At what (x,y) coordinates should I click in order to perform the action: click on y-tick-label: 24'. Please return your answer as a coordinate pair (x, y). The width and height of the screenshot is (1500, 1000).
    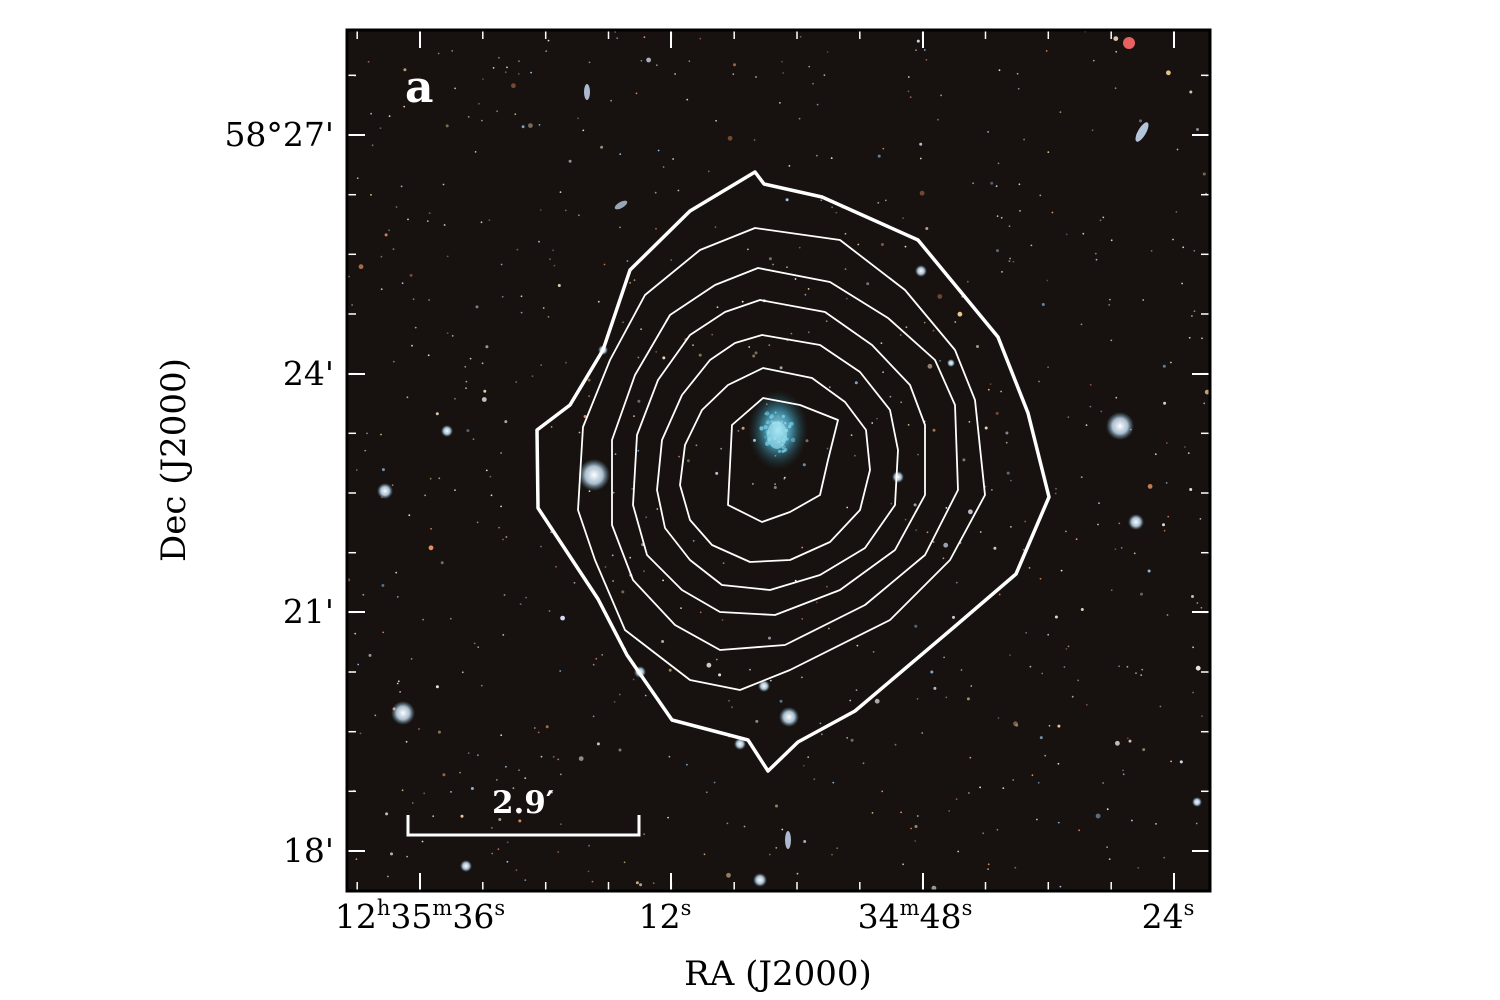
    Looking at the image, I should click on (308, 373).